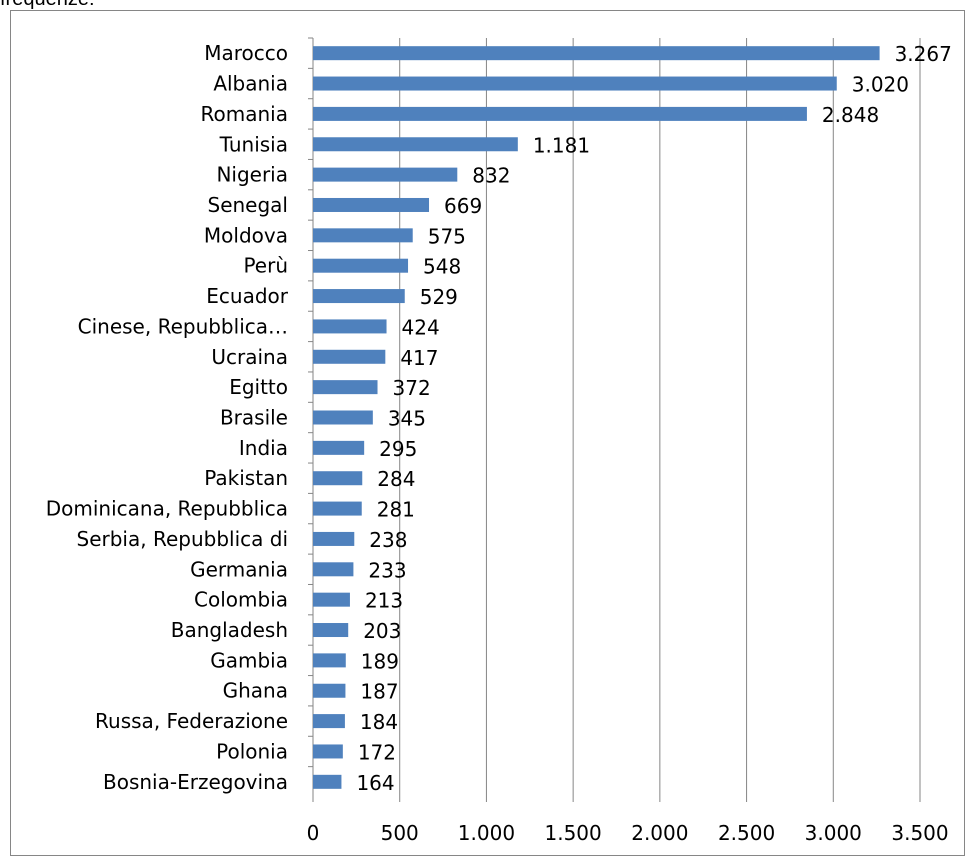 This screenshot has width=967, height=857. I want to click on value-label-0: 3.267, so click(923, 54).